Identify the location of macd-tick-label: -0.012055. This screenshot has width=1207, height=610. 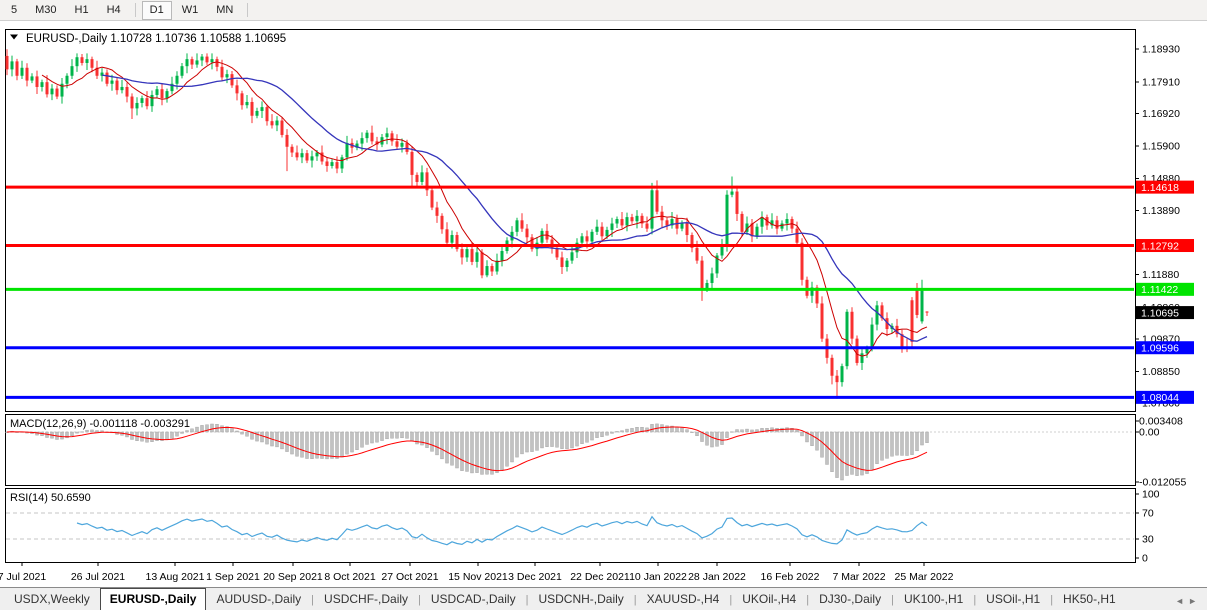
(1162, 483).